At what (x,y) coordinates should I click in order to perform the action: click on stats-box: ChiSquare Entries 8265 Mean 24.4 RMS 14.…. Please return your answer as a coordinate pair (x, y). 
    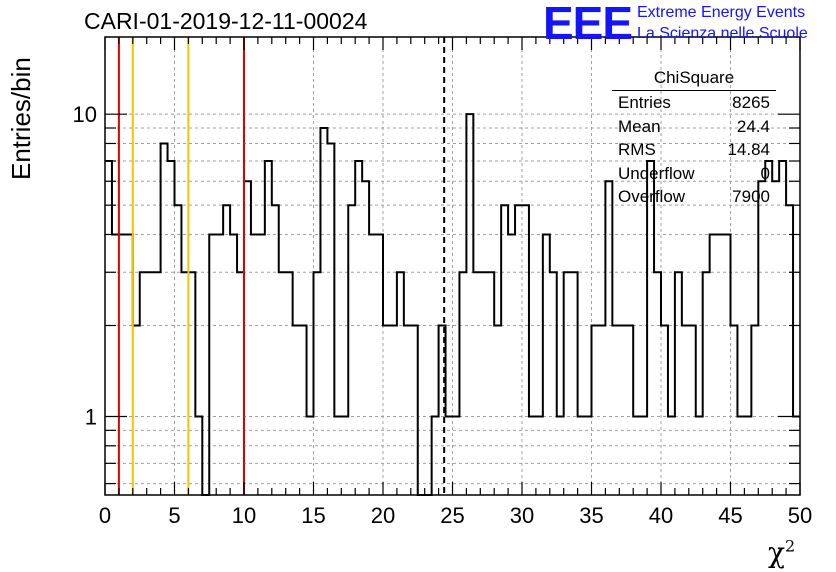
    Looking at the image, I should click on (694, 139).